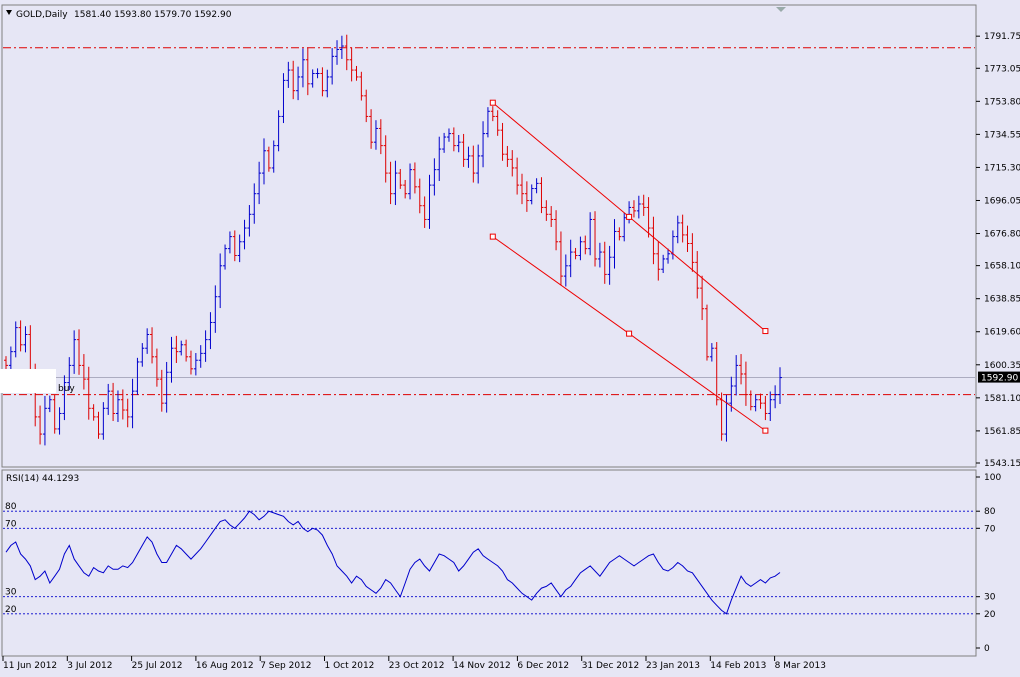 Image resolution: width=1020 pixels, height=677 pixels. I want to click on trend-channel, so click(629, 266).